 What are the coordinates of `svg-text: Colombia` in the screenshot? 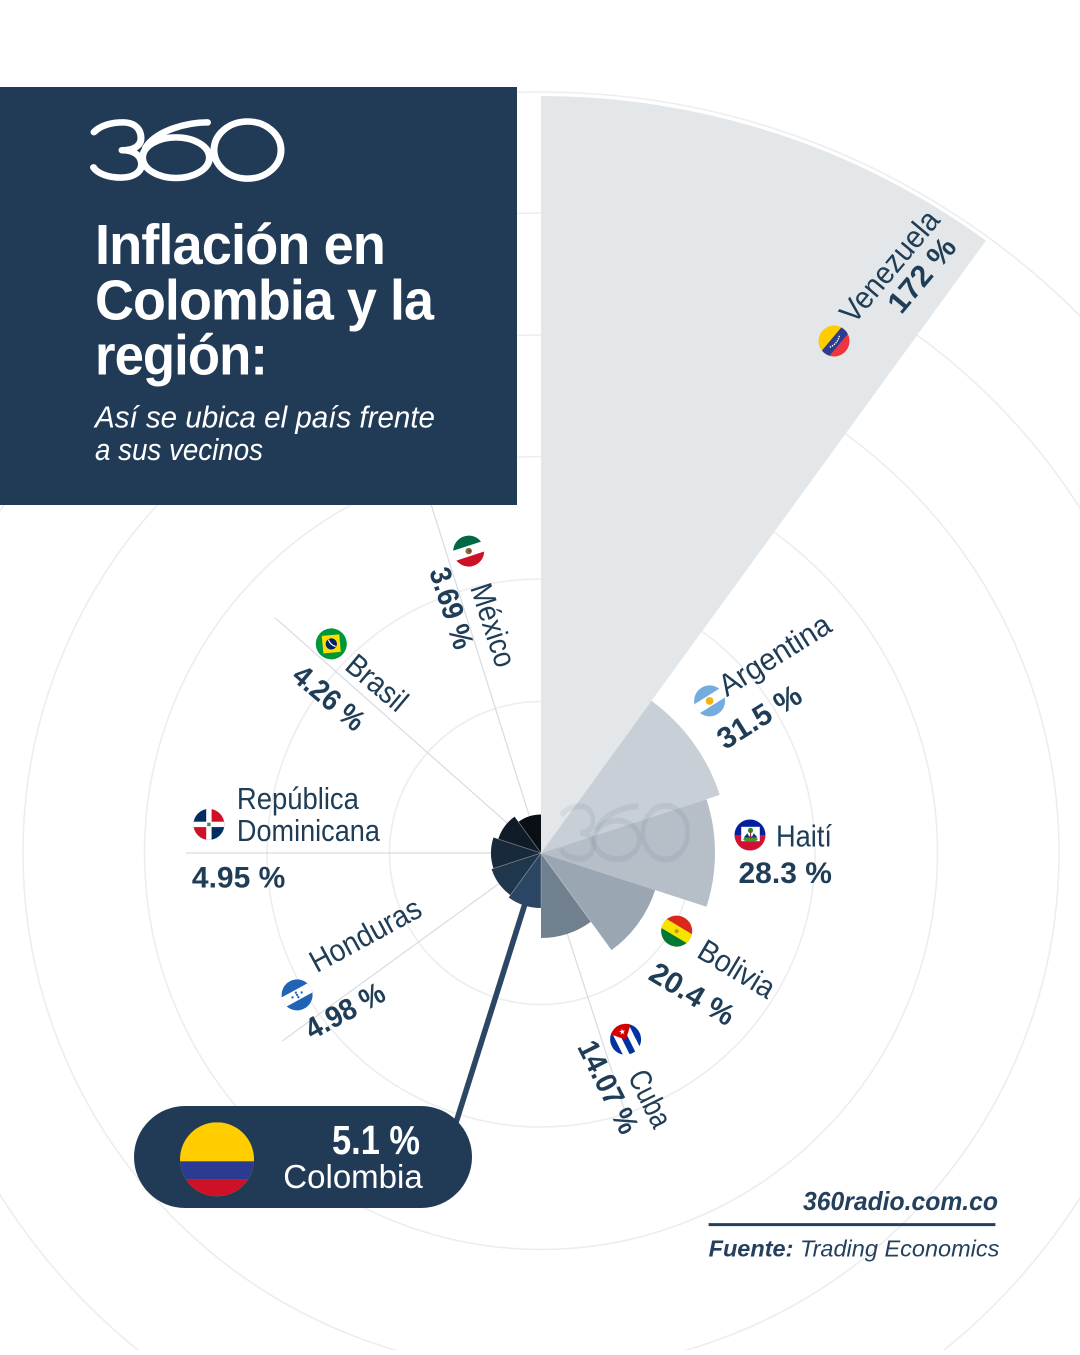 It's located at (353, 1176).